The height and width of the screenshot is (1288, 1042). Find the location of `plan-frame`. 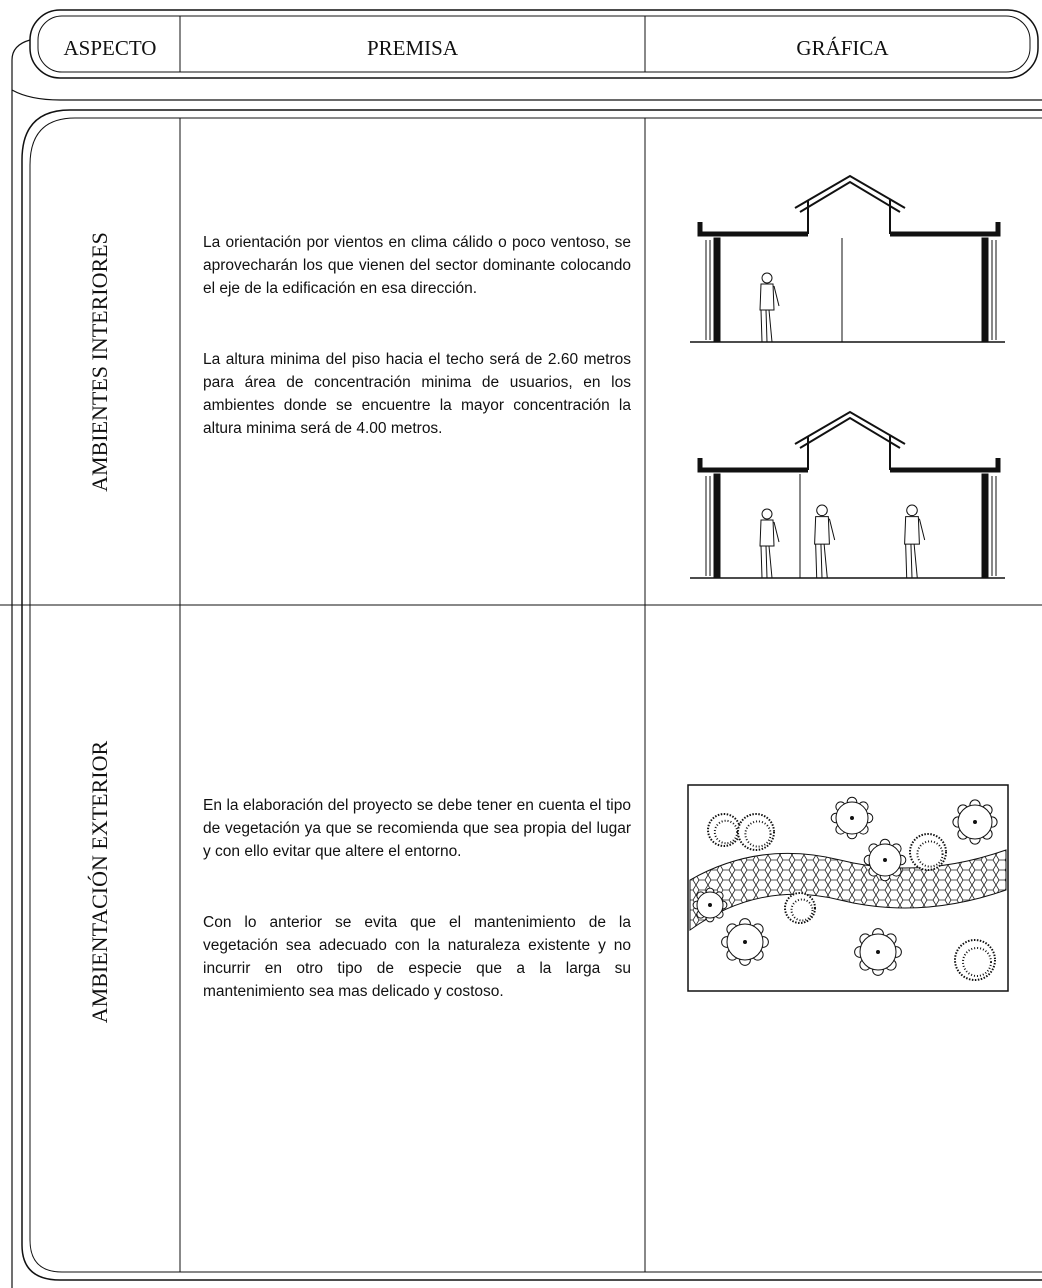

plan-frame is located at coordinates (848, 888).